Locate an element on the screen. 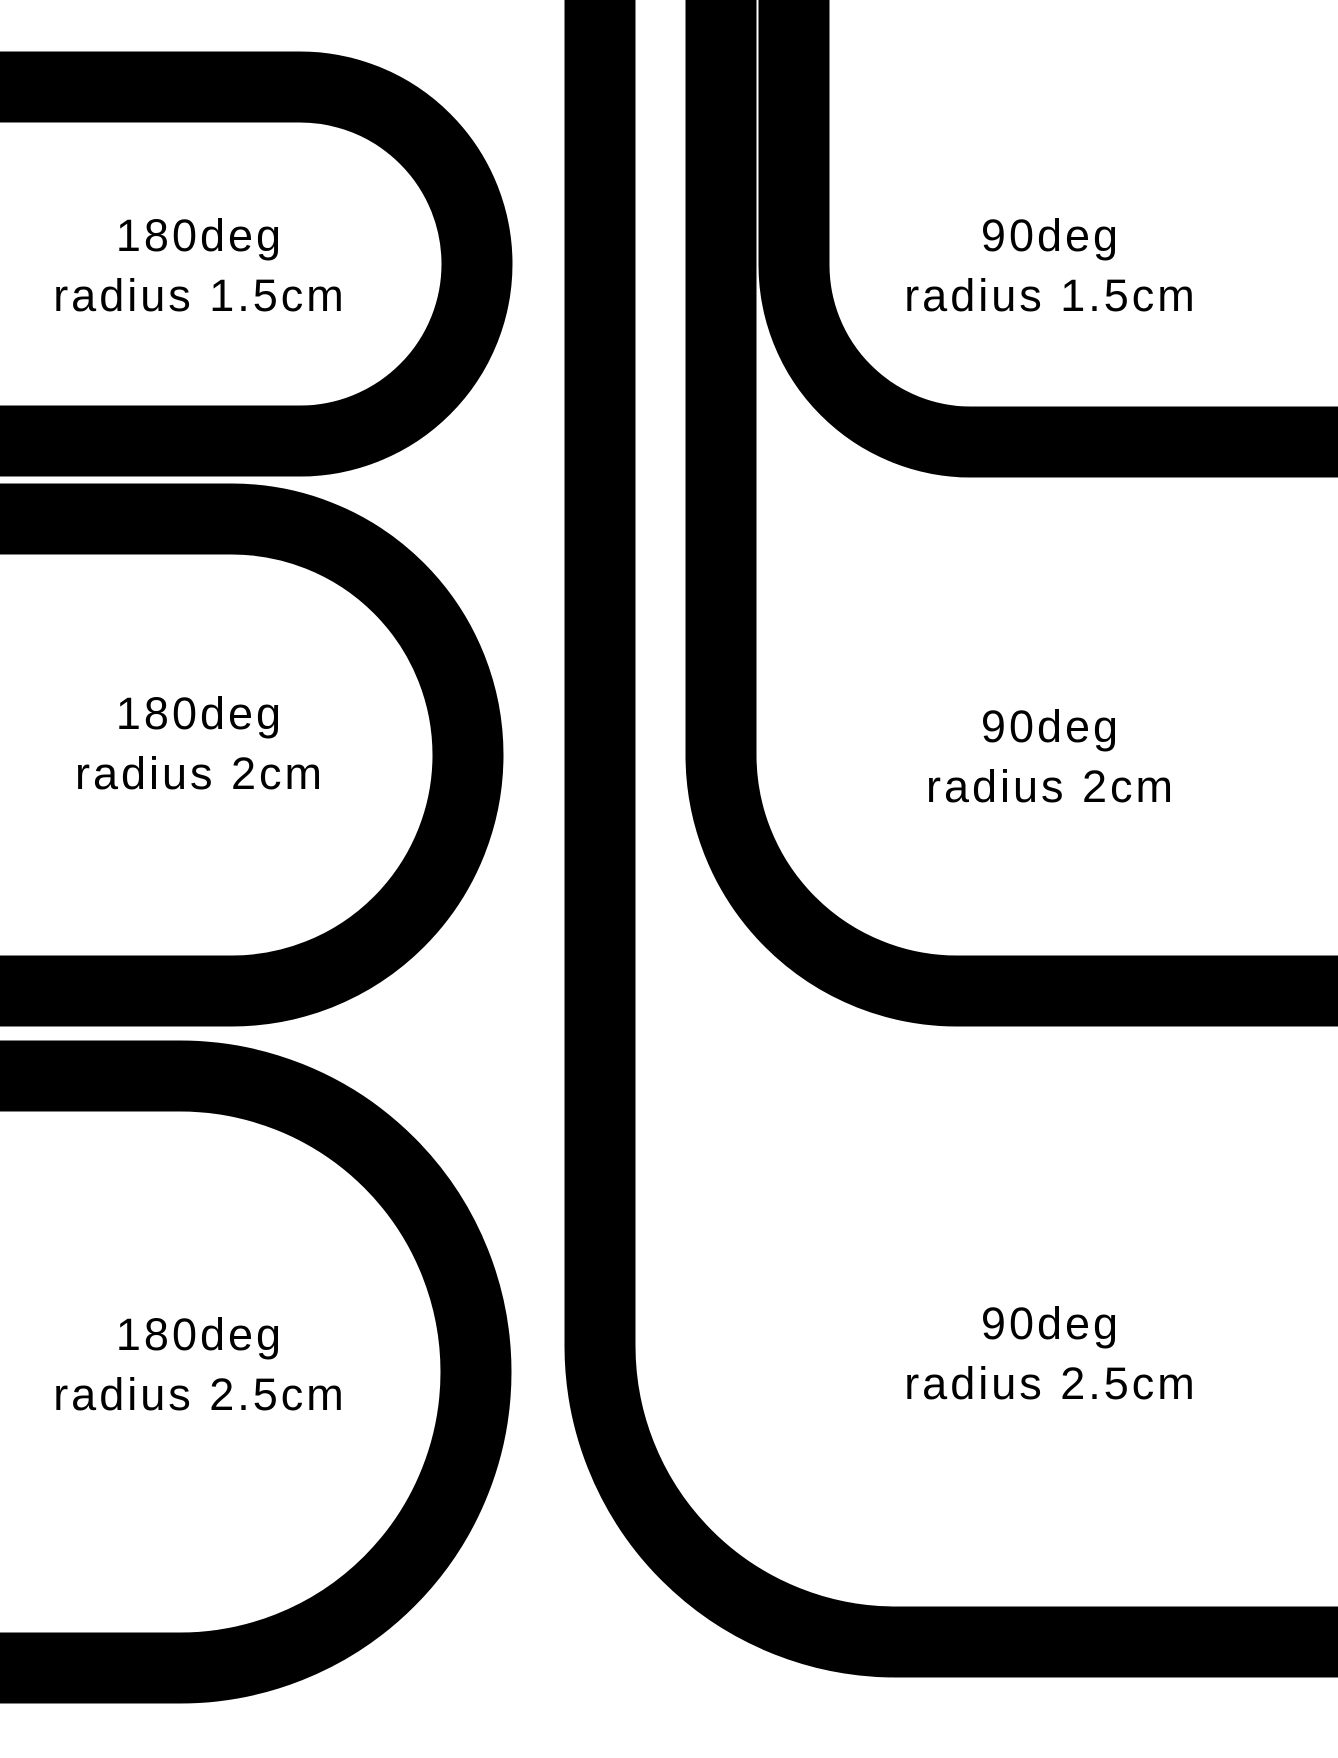  label-90deg-radius-1-5cm: 90deg radius 1.5cm is located at coordinates (1051, 266).